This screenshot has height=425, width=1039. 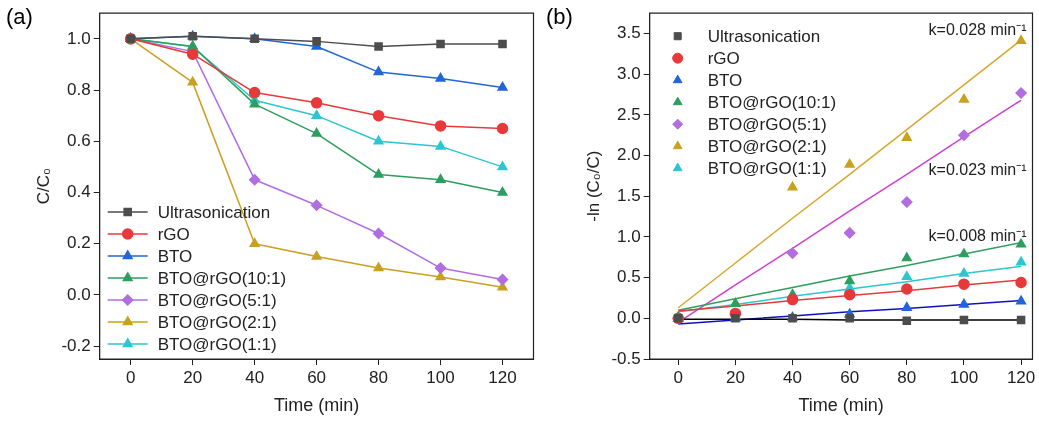 I want to click on y-tick-label: 3.0, so click(x=629, y=73).